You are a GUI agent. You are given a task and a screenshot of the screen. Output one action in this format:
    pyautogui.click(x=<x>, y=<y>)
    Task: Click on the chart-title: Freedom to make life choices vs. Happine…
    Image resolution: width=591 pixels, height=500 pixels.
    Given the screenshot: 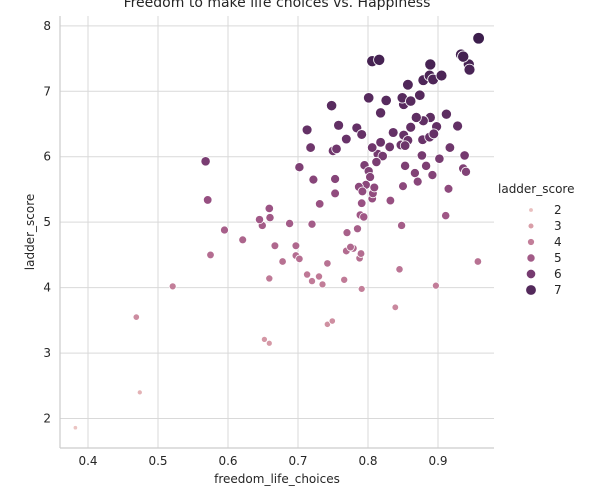 What is the action you would take?
    pyautogui.click(x=277, y=5)
    